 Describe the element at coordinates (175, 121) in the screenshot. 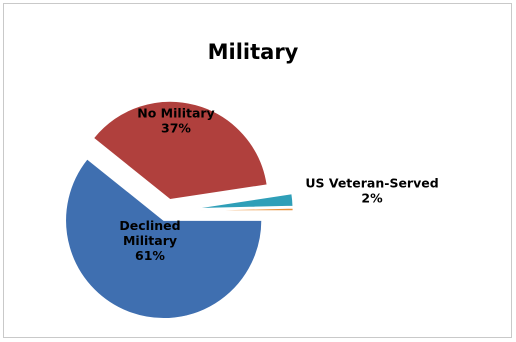

I see `slice-label: No Military 37%` at that location.